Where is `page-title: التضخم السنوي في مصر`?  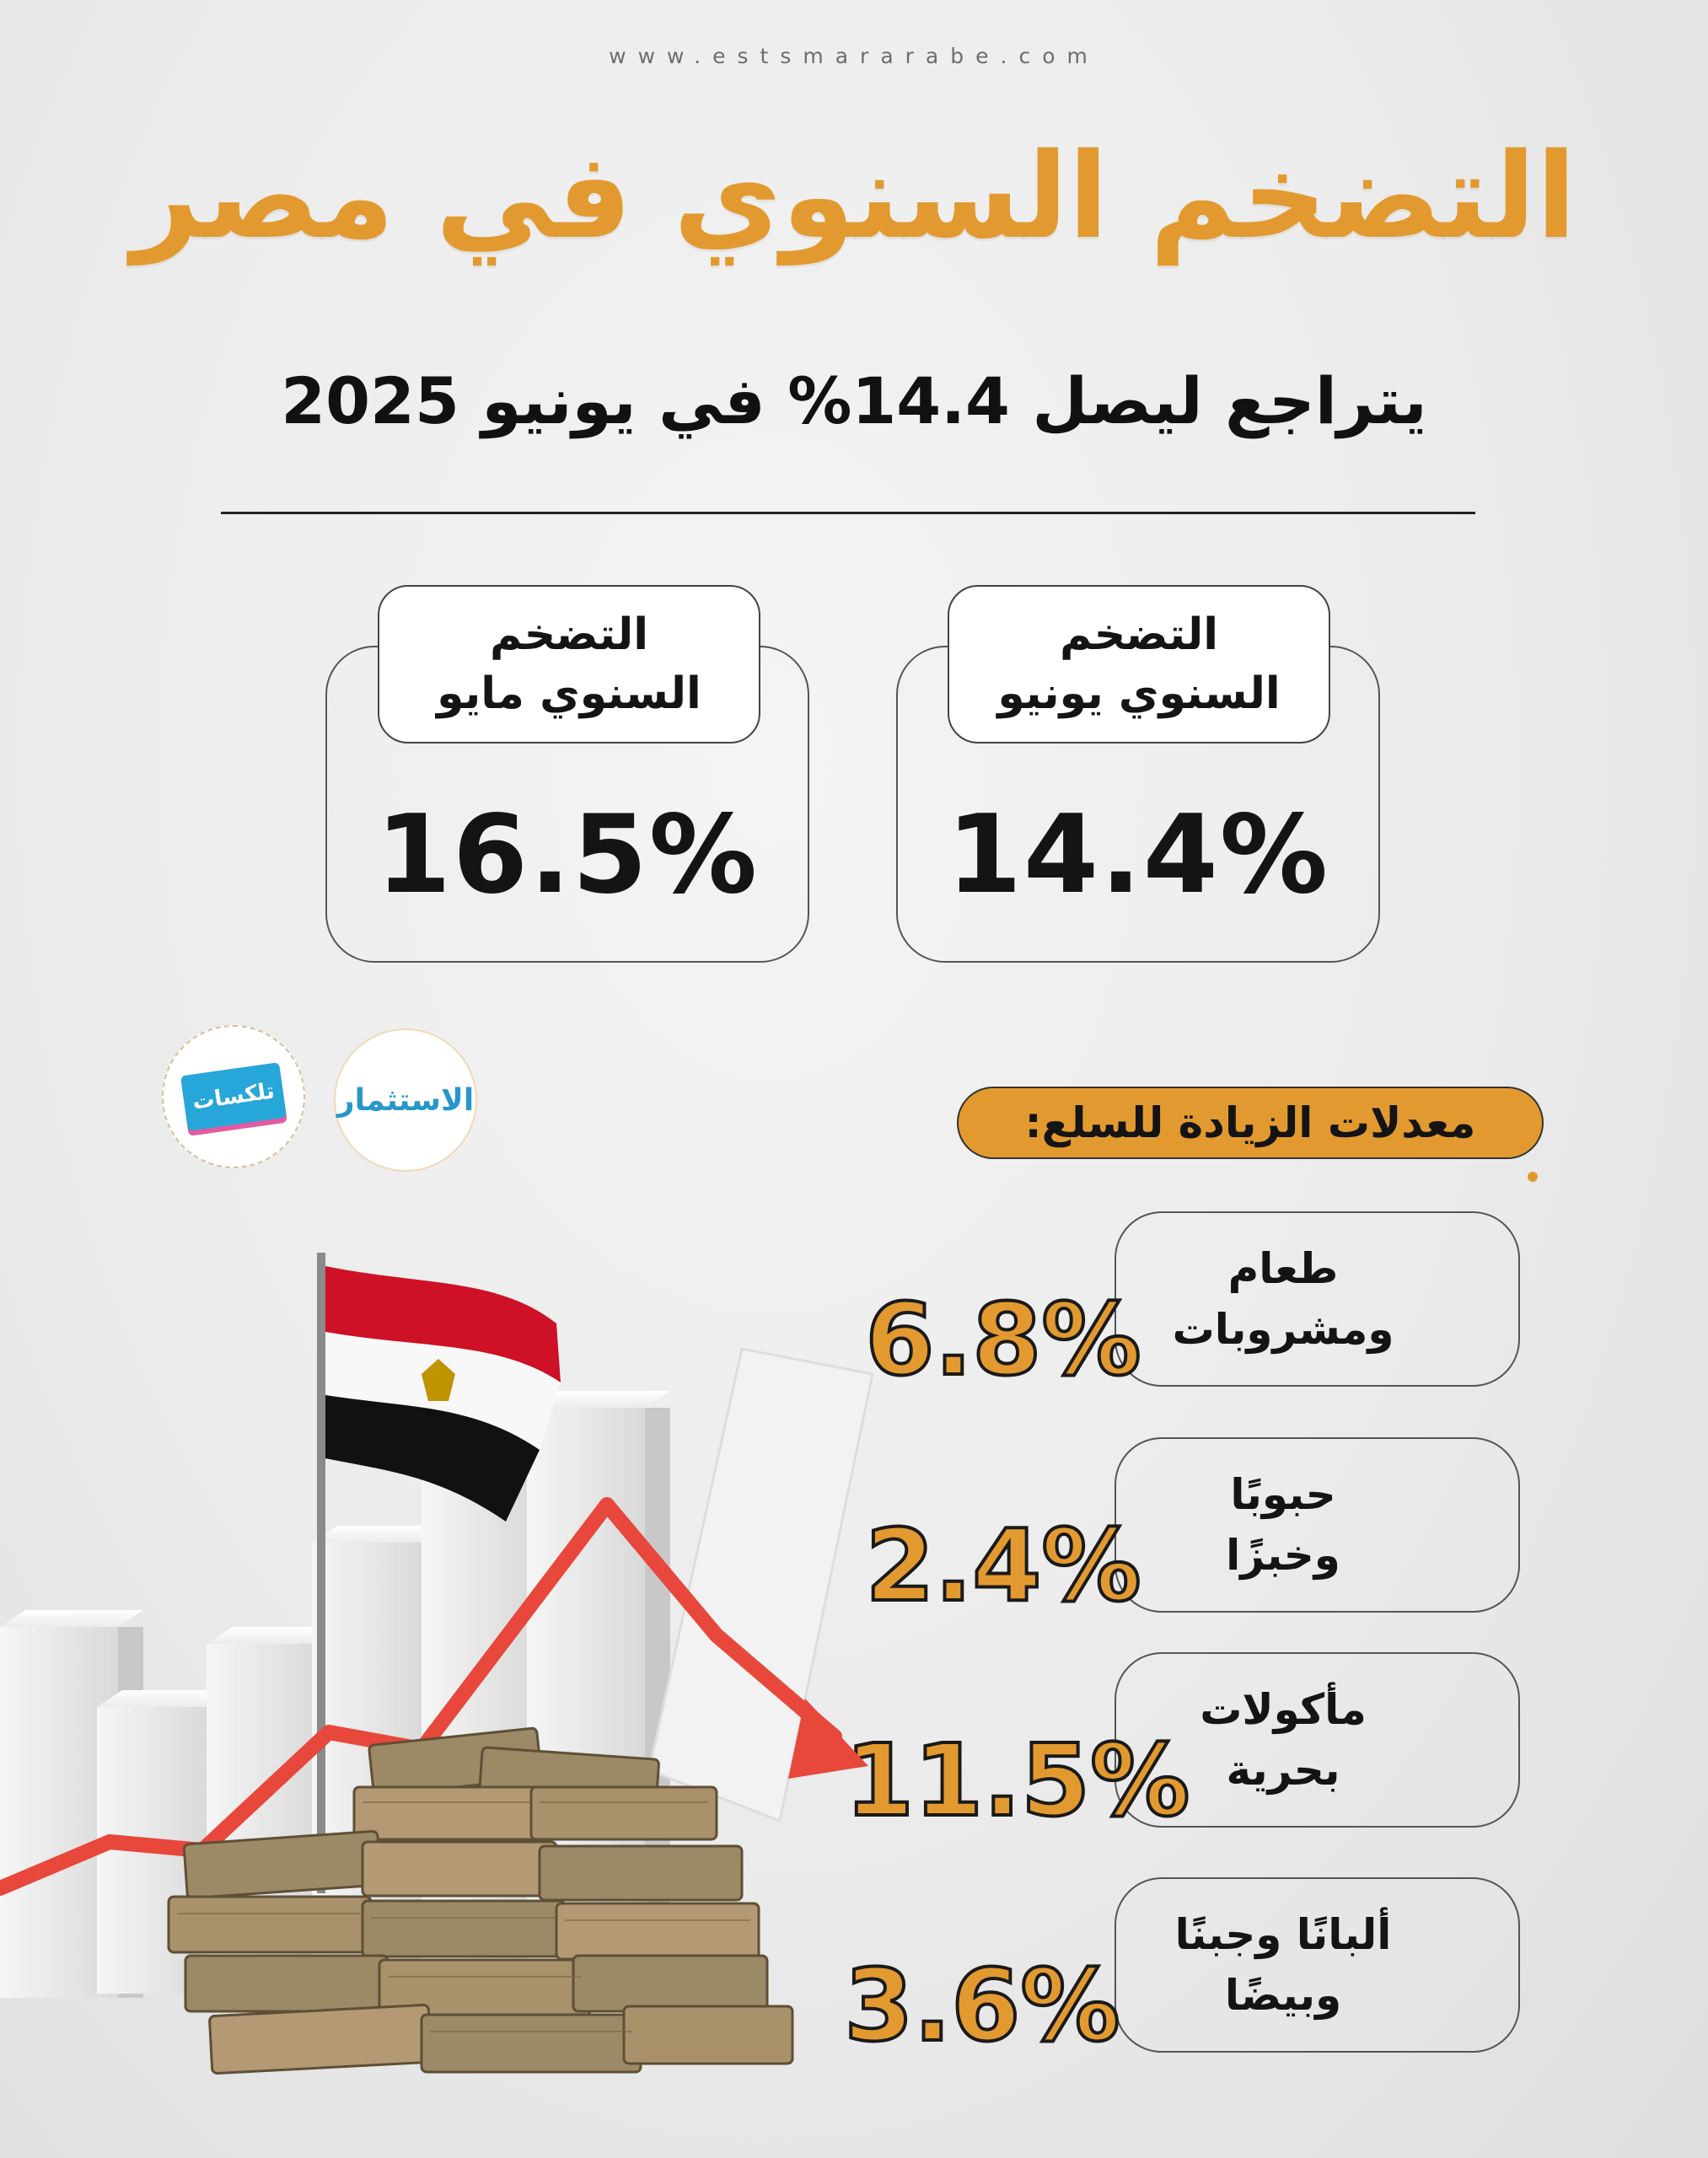 page-title: التضخم السنوي في مصر is located at coordinates (854, 197).